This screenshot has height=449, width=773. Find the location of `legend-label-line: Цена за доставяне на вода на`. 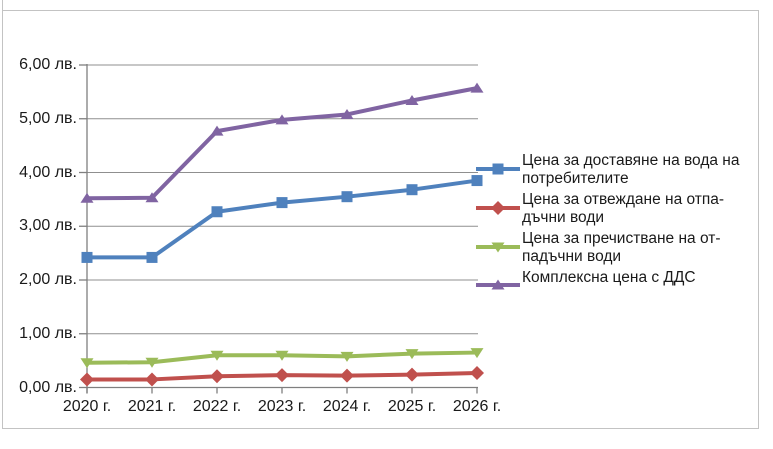

legend-label-line: Цена за доставяне на вода на is located at coordinates (631, 160).